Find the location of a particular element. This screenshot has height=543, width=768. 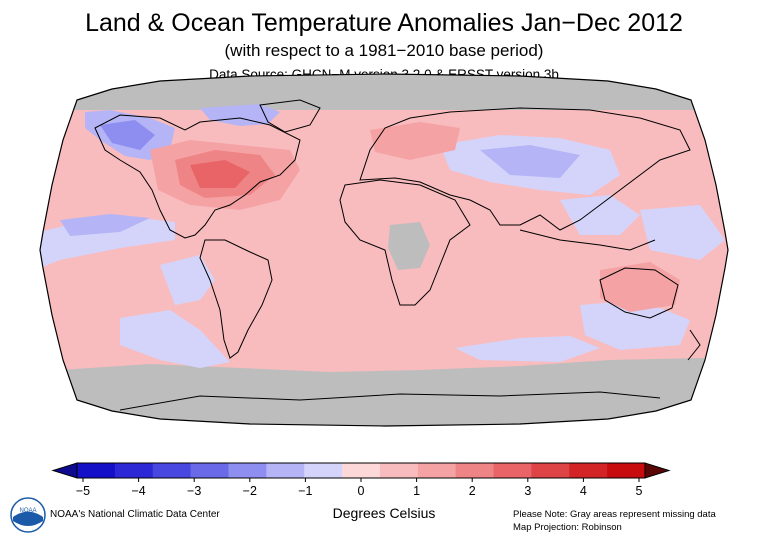

coast-new-zealand is located at coordinates (694, 345).